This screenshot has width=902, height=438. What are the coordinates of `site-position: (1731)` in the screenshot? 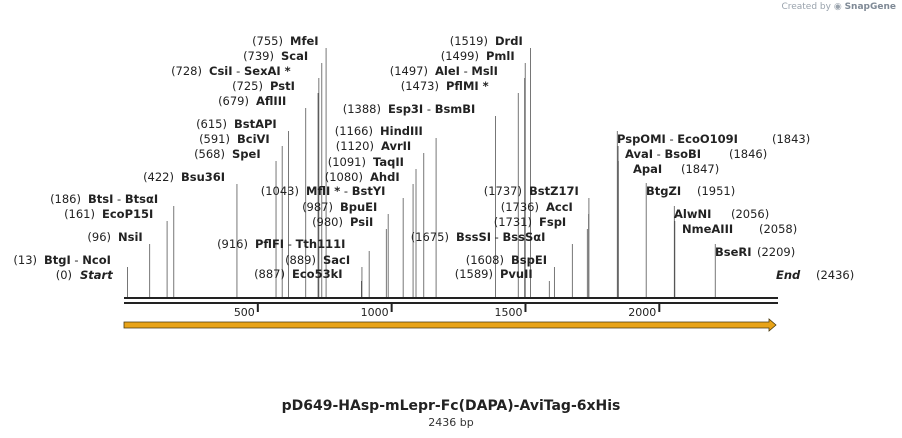 It's located at (513, 222).